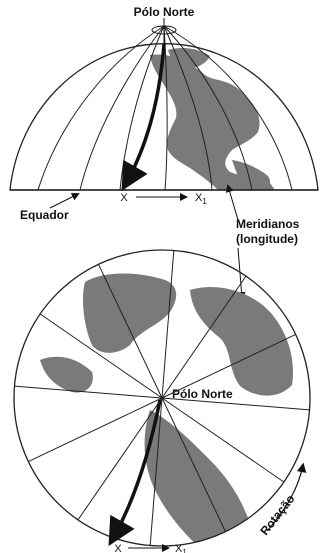  What do you see at coordinates (44, 215) in the screenshot?
I see `equator-label: Equador` at bounding box center [44, 215].